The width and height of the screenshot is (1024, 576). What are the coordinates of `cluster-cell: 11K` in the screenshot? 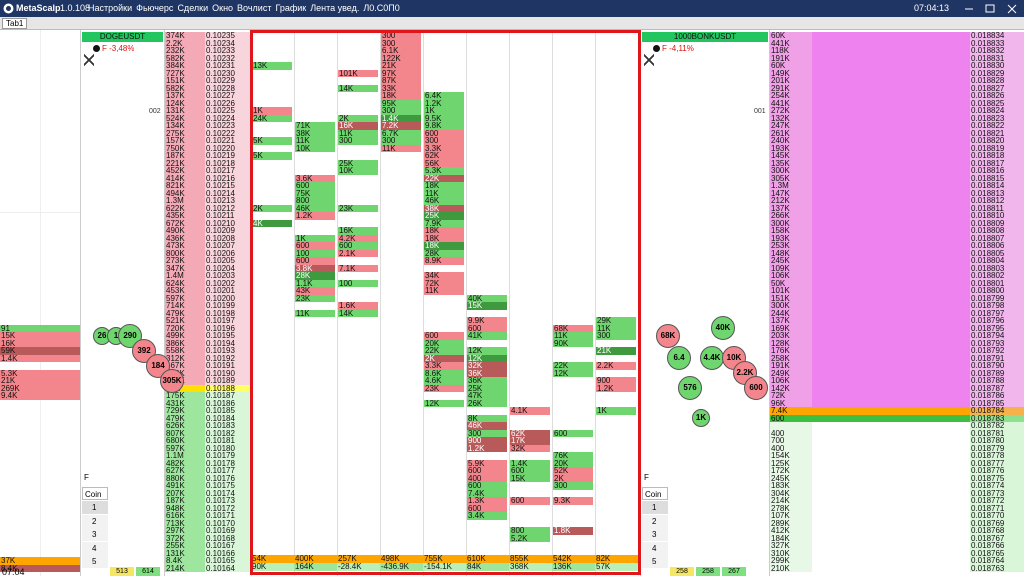 It's located at (444, 193).